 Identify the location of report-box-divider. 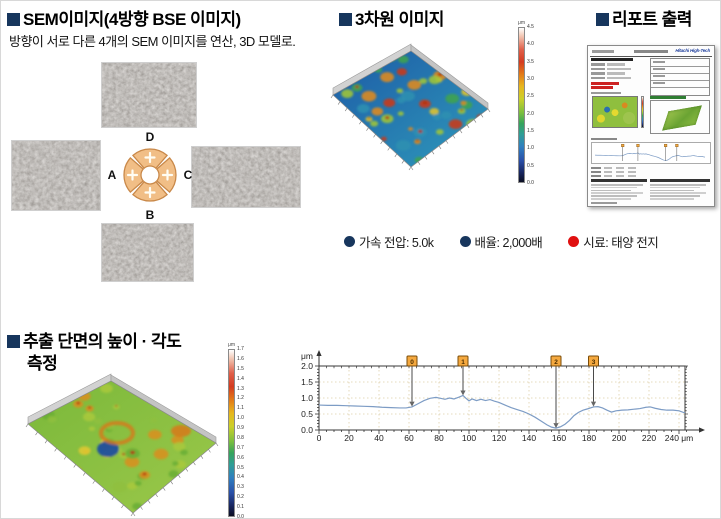
(680, 73).